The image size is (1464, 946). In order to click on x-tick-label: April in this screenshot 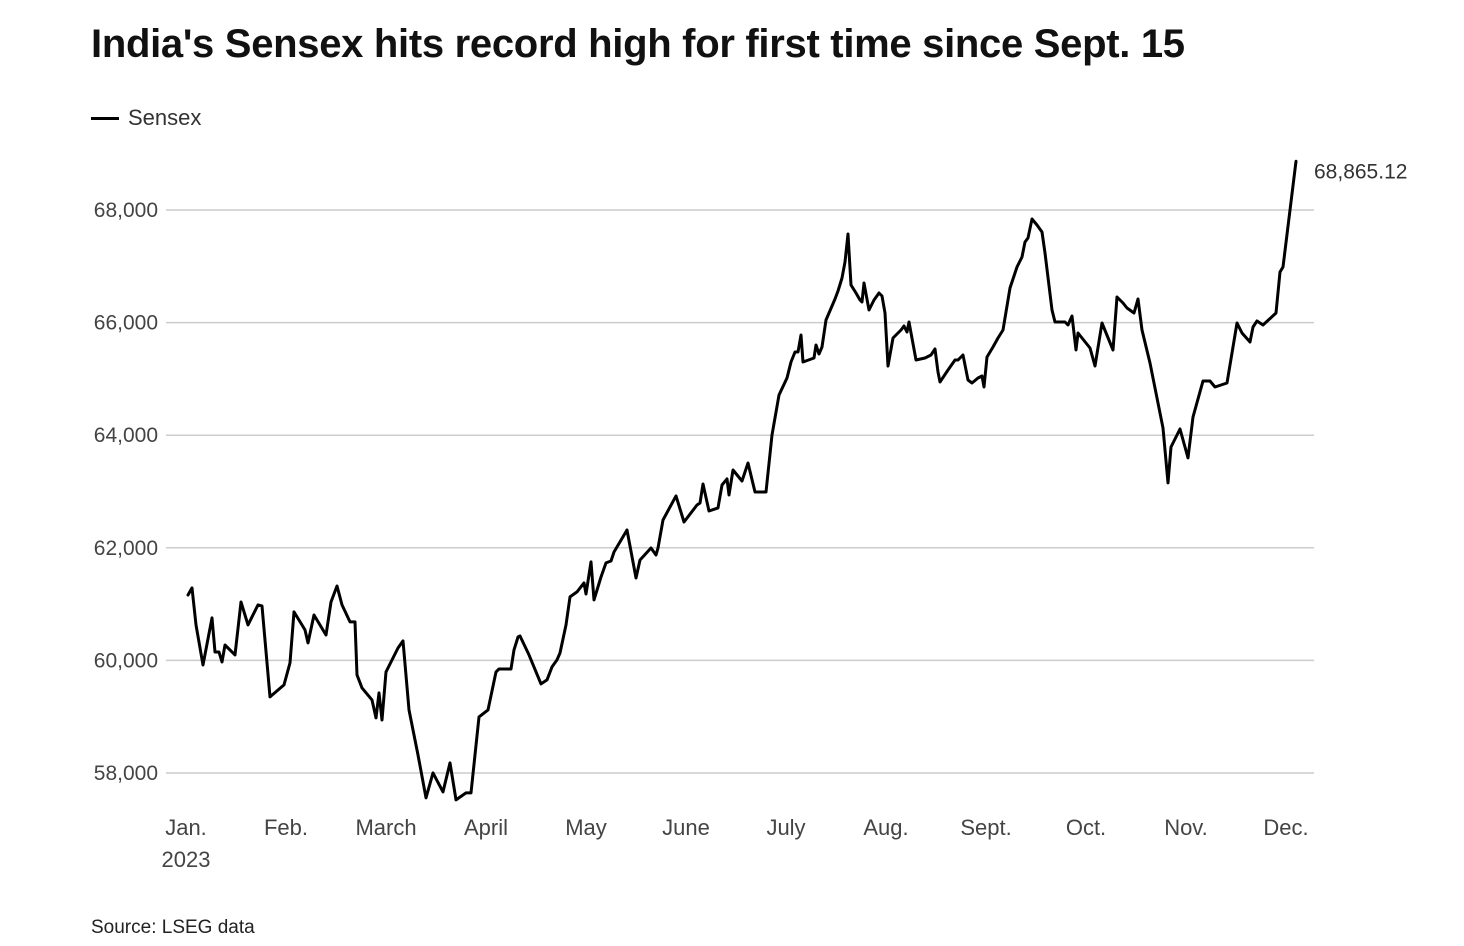, I will do `click(486, 827)`.